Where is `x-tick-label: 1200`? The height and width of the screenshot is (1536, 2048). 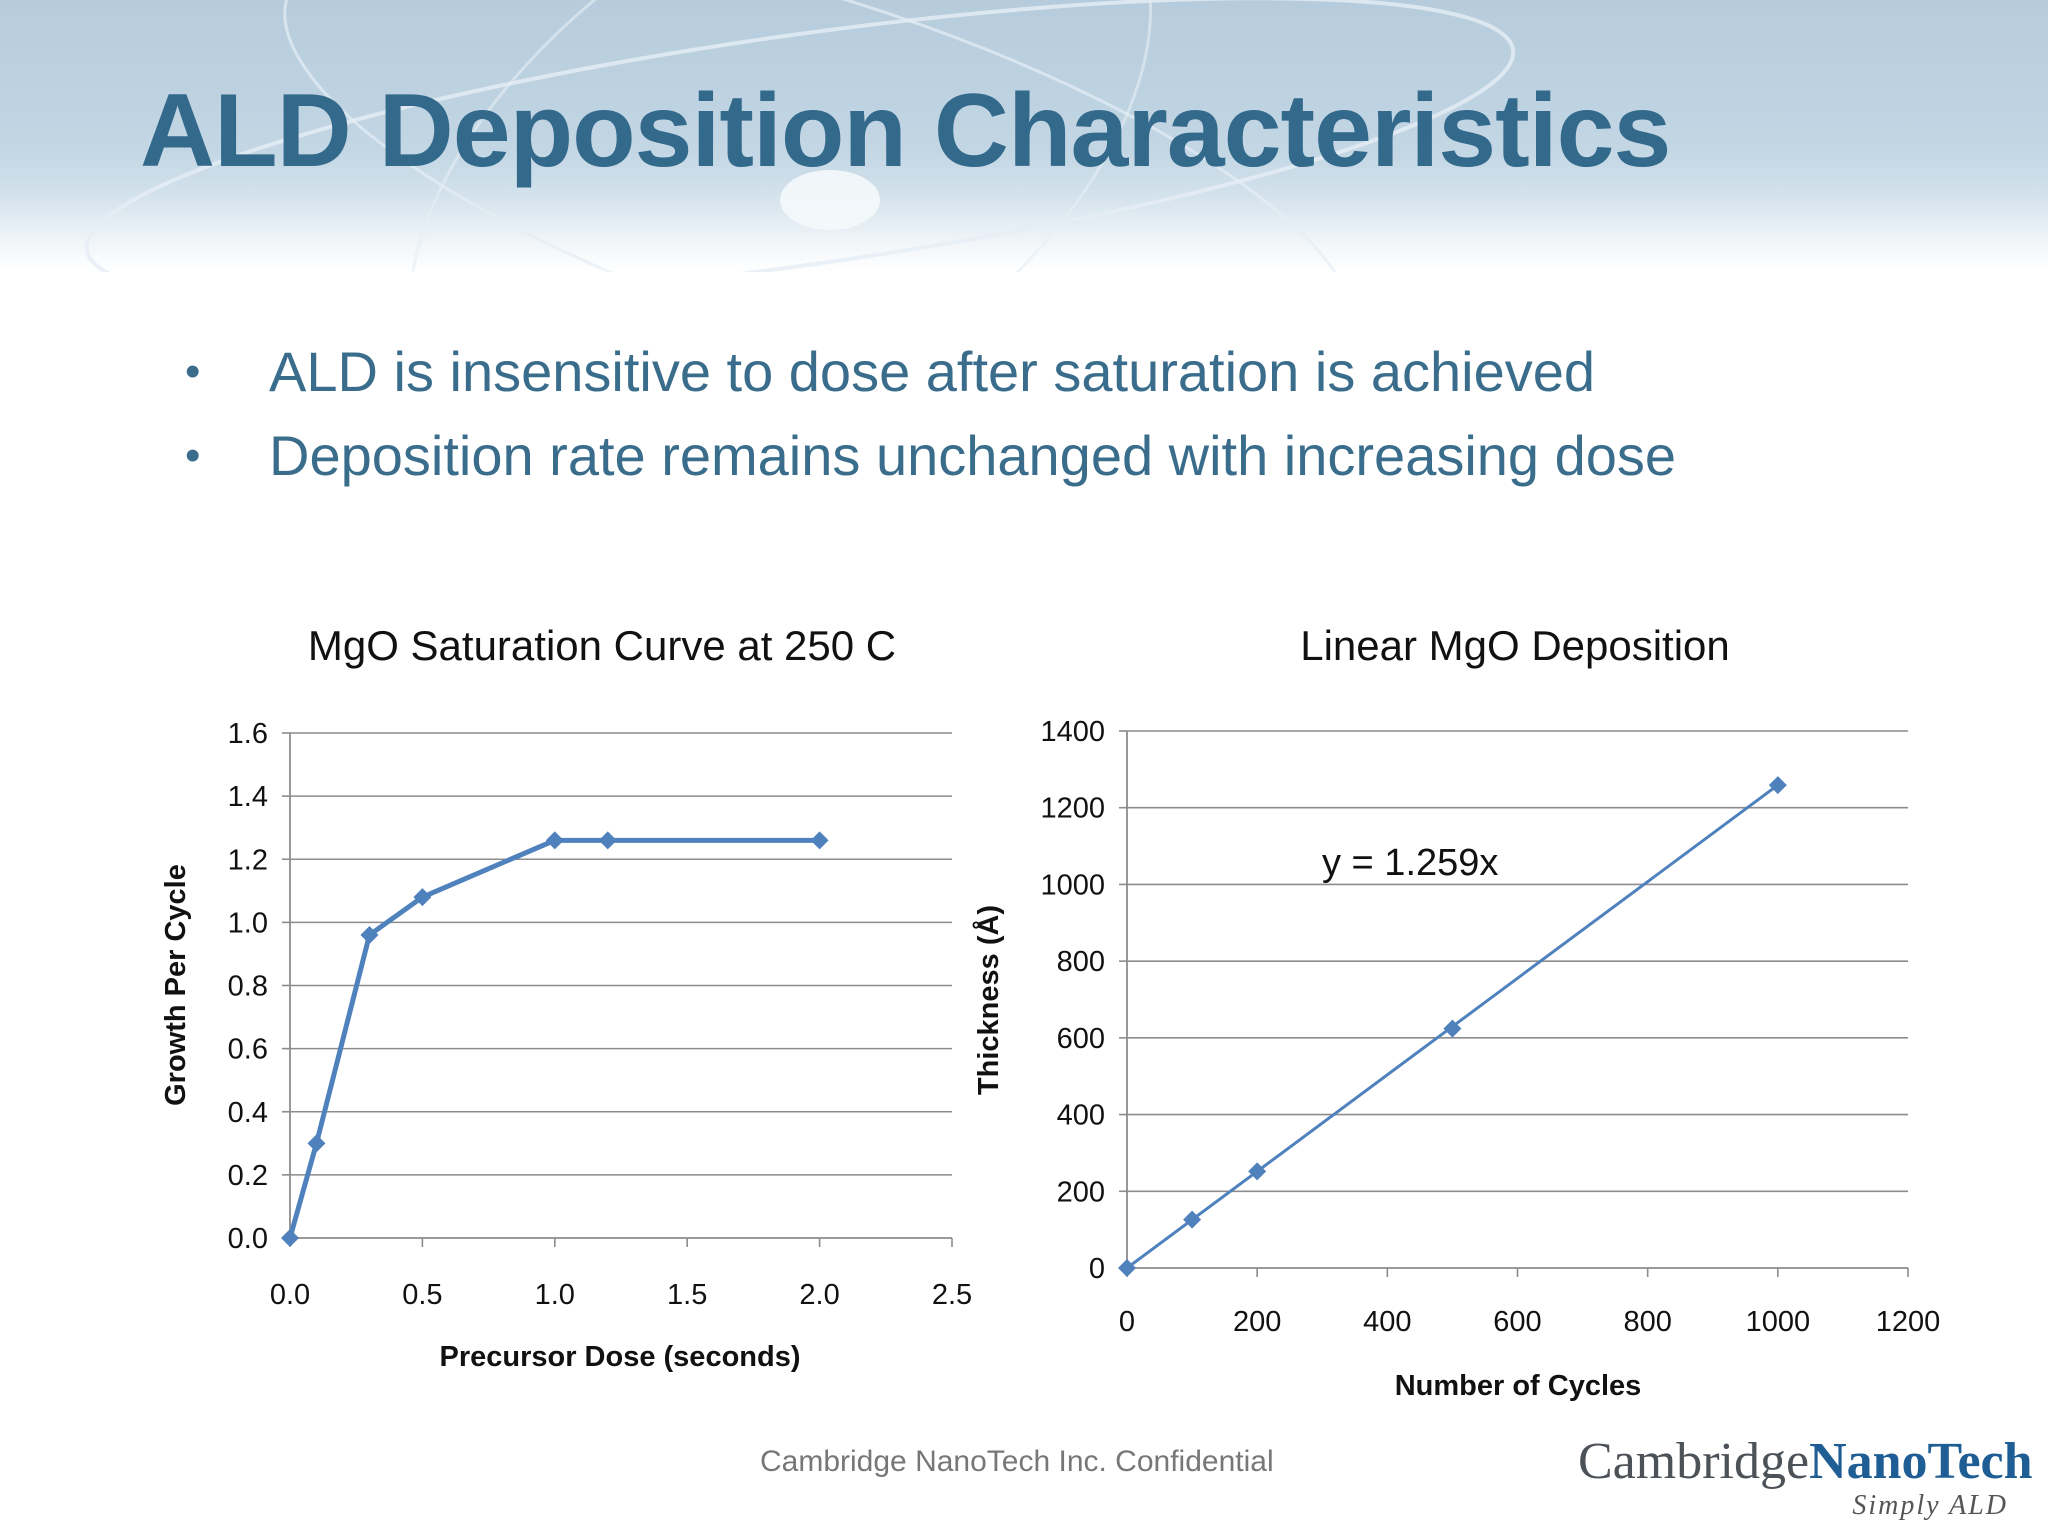
x-tick-label: 1200 is located at coordinates (1908, 1322).